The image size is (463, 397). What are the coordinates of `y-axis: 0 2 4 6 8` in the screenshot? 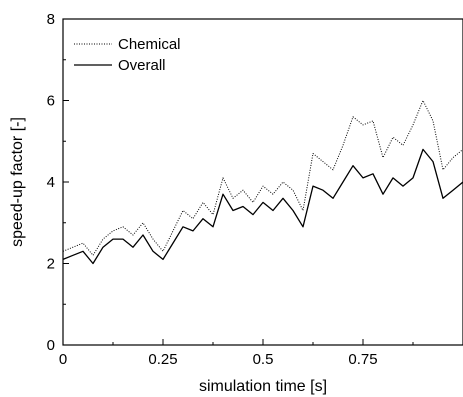 It's located at (58, 182).